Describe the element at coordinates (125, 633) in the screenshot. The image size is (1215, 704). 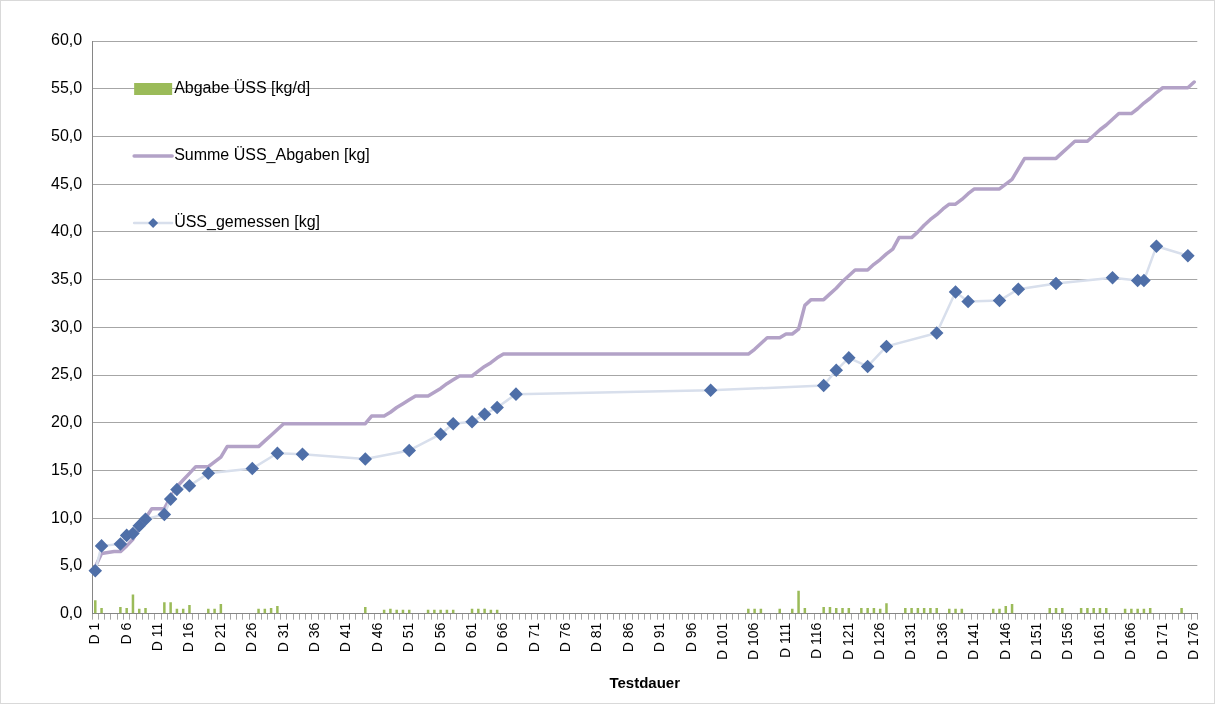
I see `x-tick-label: D 6` at that location.